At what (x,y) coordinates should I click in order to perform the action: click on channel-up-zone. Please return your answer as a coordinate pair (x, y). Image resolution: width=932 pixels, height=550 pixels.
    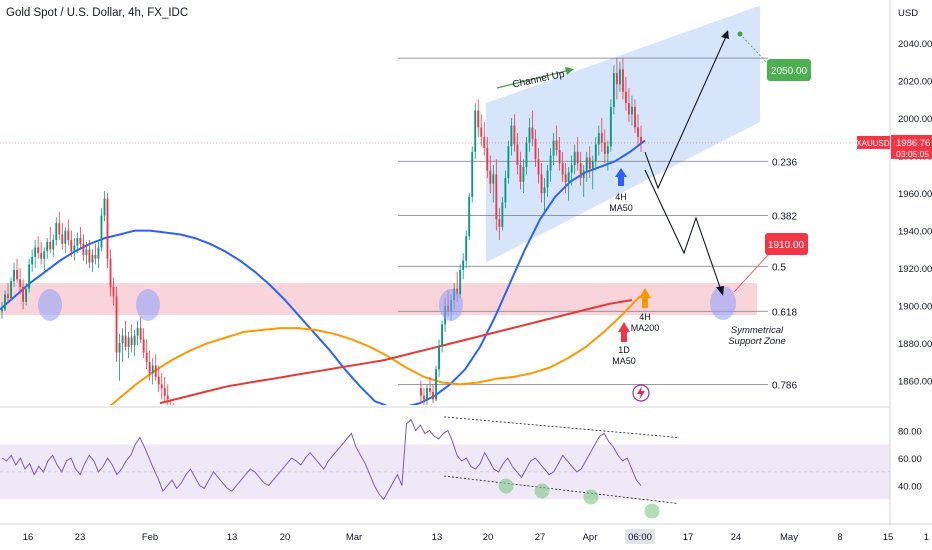
    Looking at the image, I should click on (623, 134).